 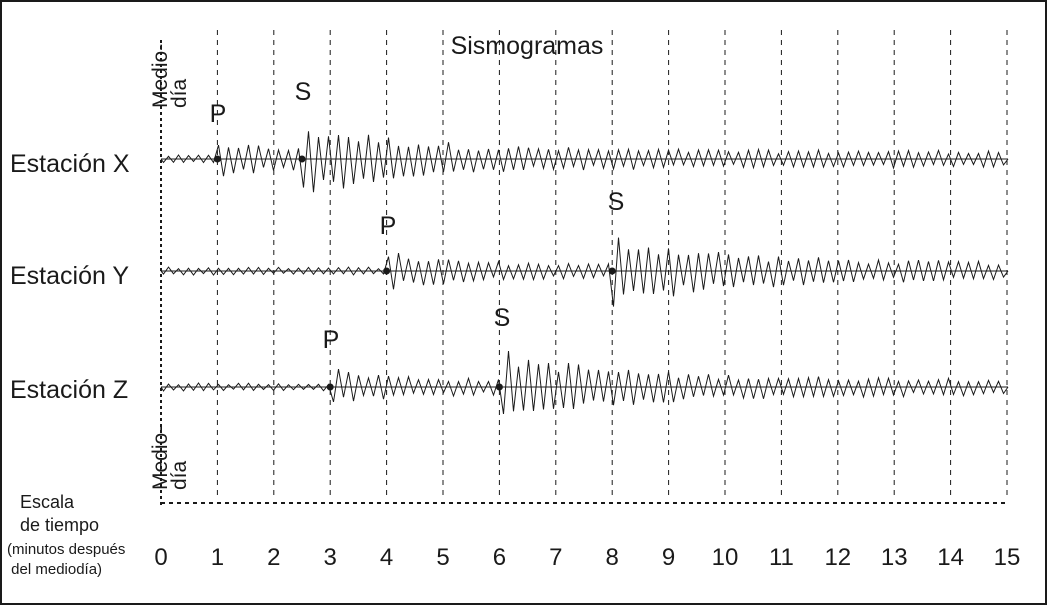 What do you see at coordinates (502, 318) in the screenshot?
I see `station-z-s-label: S` at bounding box center [502, 318].